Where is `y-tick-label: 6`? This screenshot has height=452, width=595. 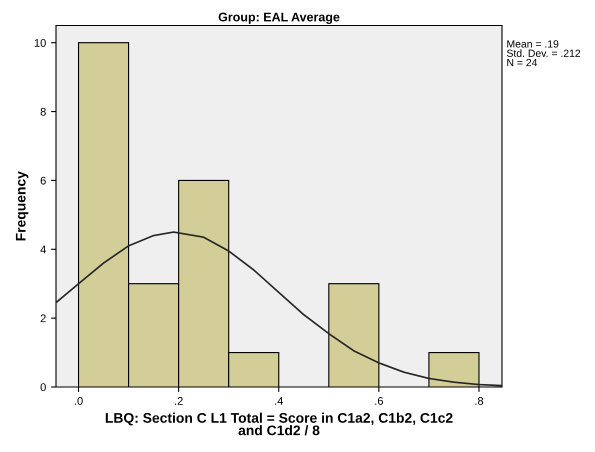
y-tick-label: 6 is located at coordinates (43, 180).